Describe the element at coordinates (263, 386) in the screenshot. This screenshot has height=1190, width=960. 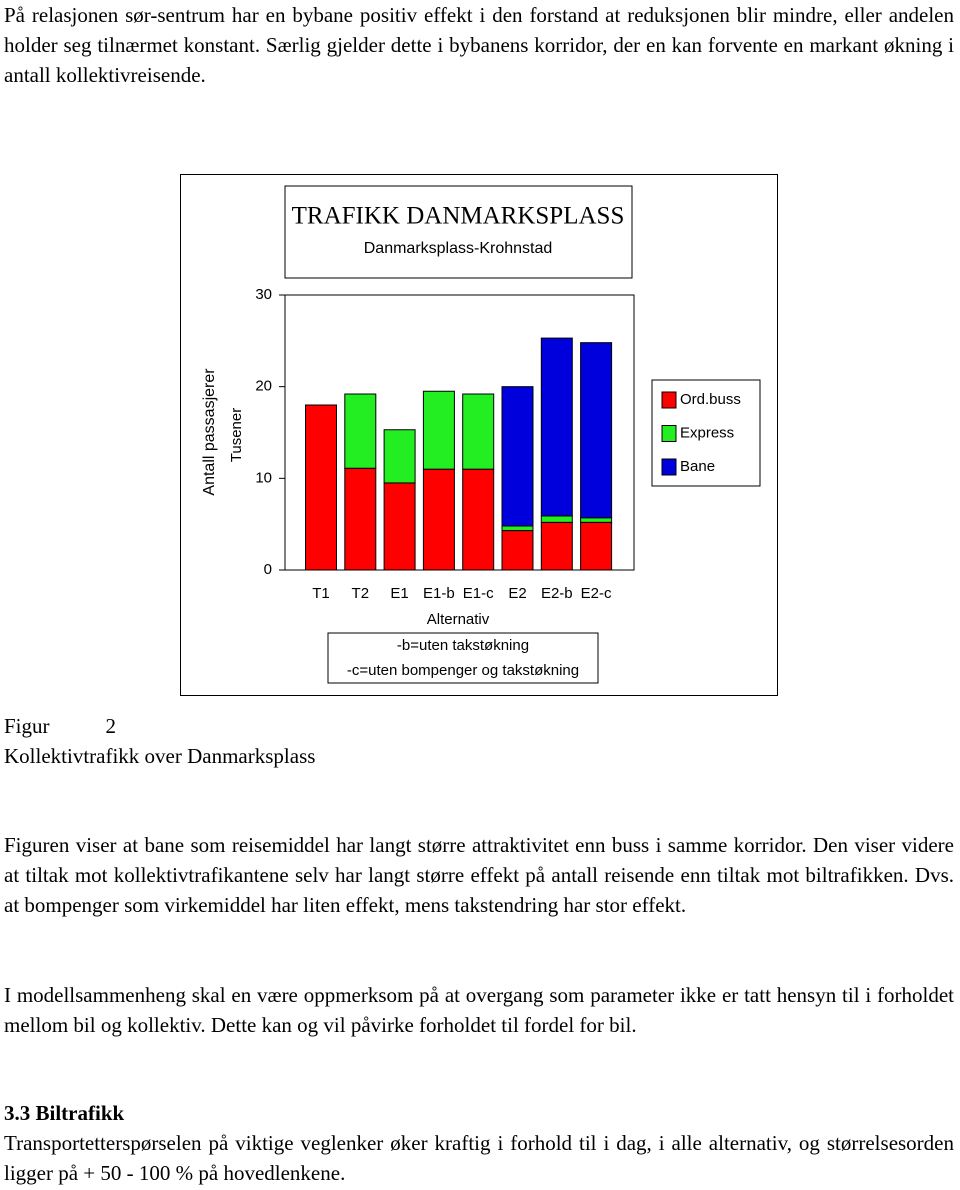
I see `y-tick-label: 20` at that location.